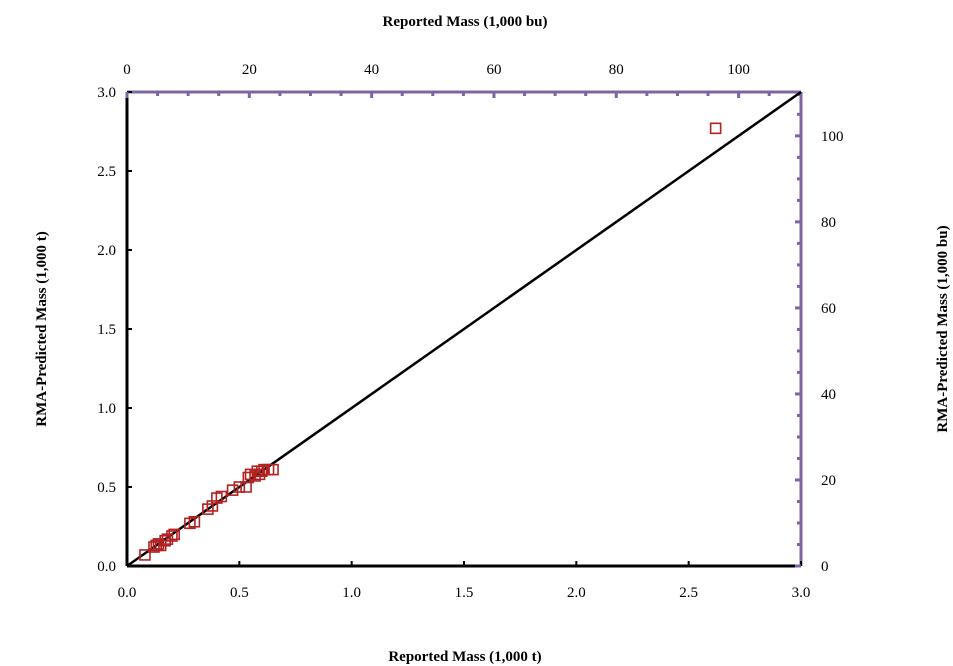 The image size is (953, 666). I want to click on y2-tick-label: 80, so click(828, 223).